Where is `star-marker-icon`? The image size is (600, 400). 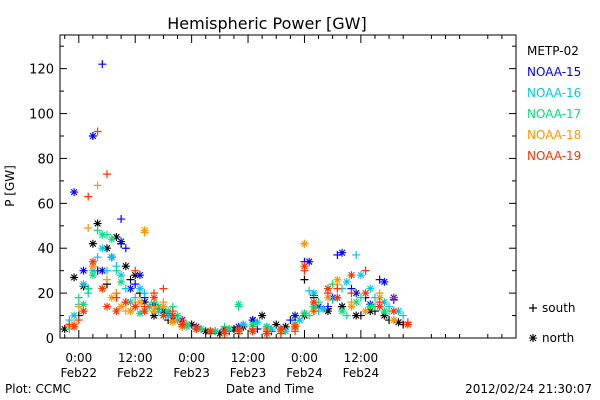 star-marker-icon is located at coordinates (533, 338).